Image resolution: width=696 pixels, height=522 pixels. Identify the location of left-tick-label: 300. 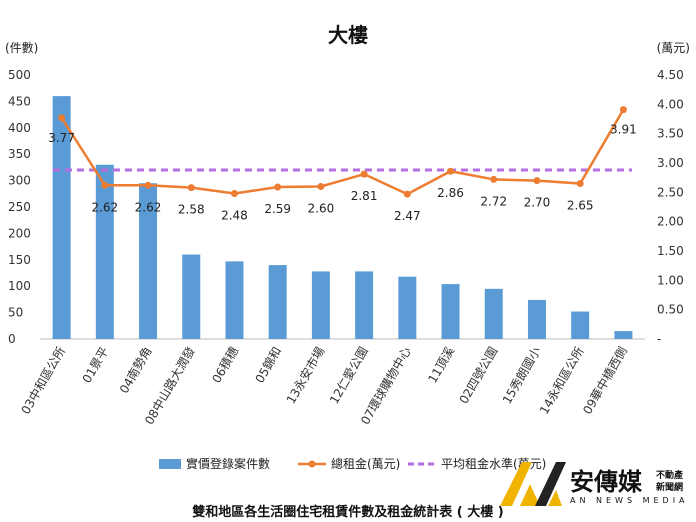
(19, 181).